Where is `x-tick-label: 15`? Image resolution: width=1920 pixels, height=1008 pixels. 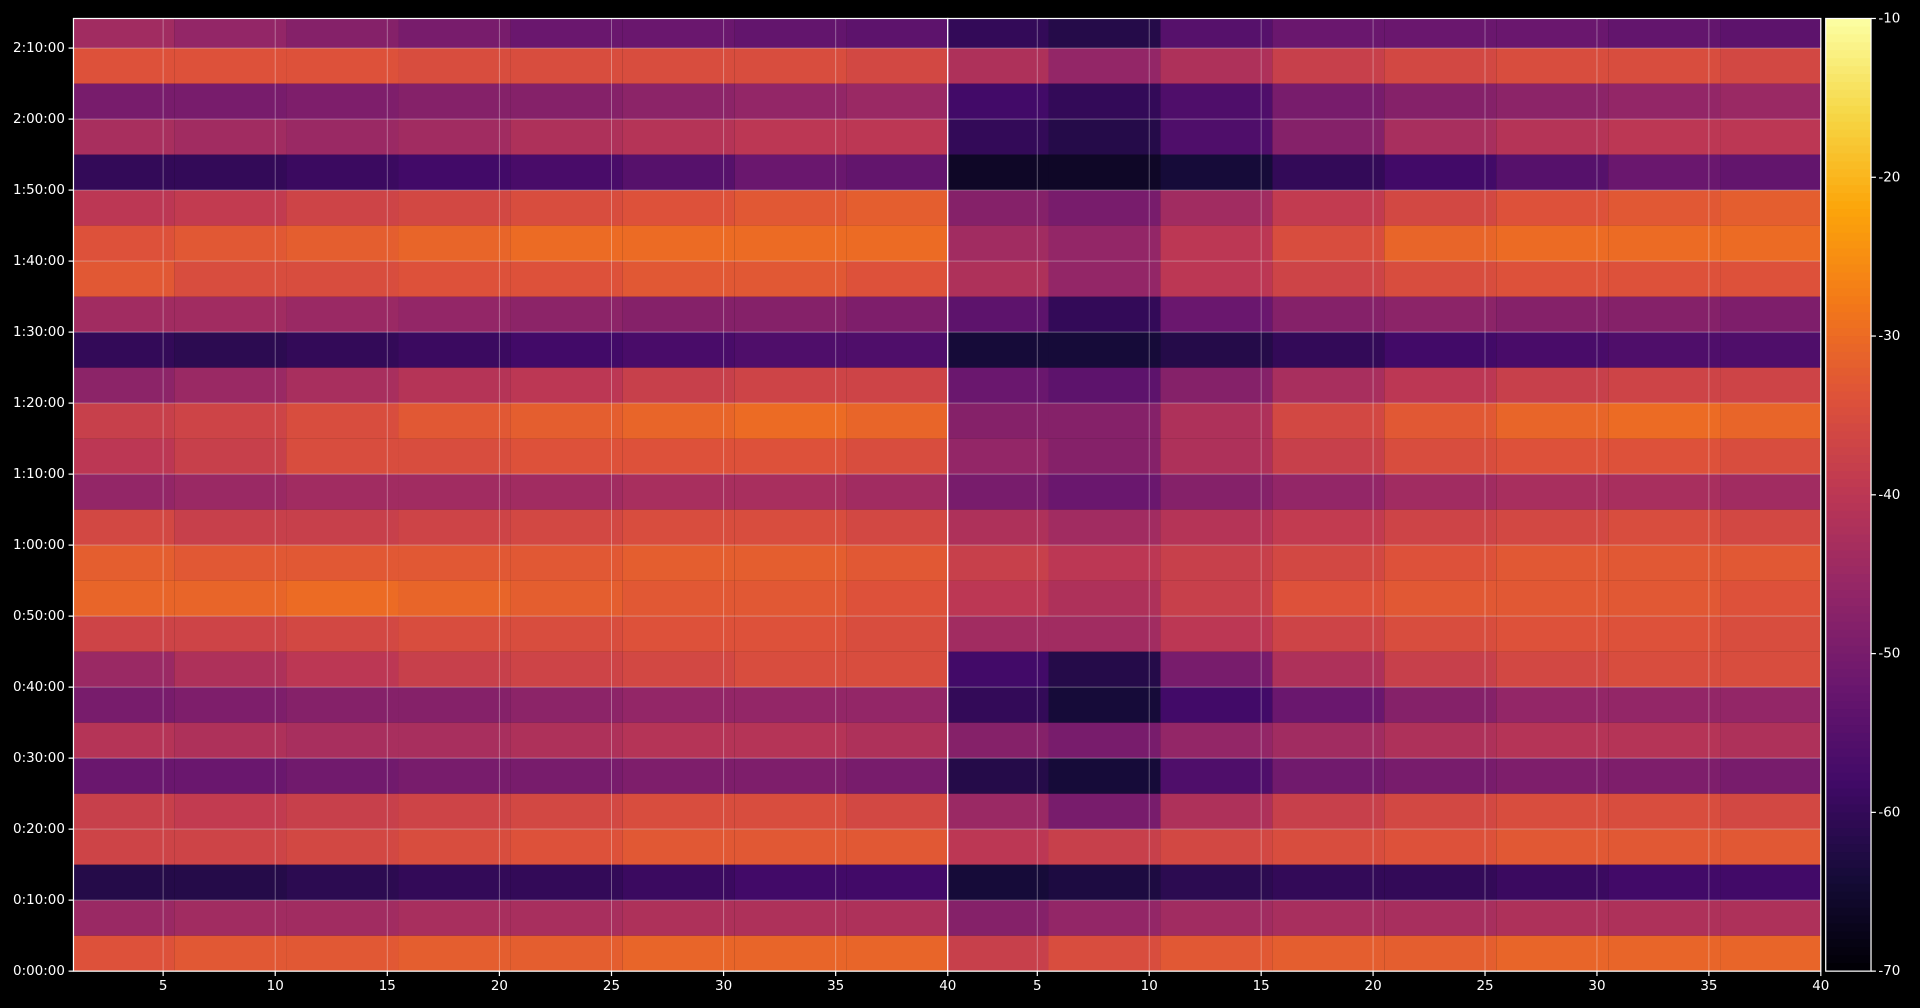 x-tick-label: 15 is located at coordinates (1261, 986).